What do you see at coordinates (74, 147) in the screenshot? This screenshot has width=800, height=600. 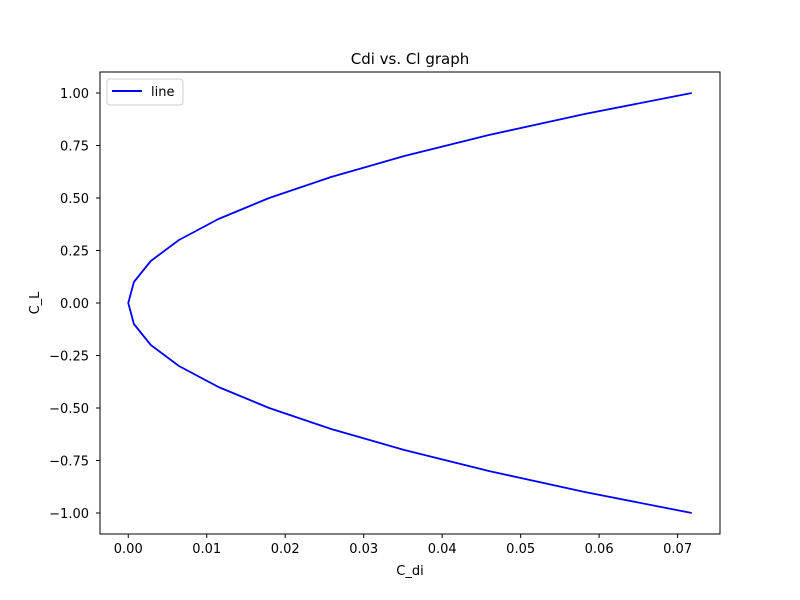 I see `y-tick-label: 0.75` at bounding box center [74, 147].